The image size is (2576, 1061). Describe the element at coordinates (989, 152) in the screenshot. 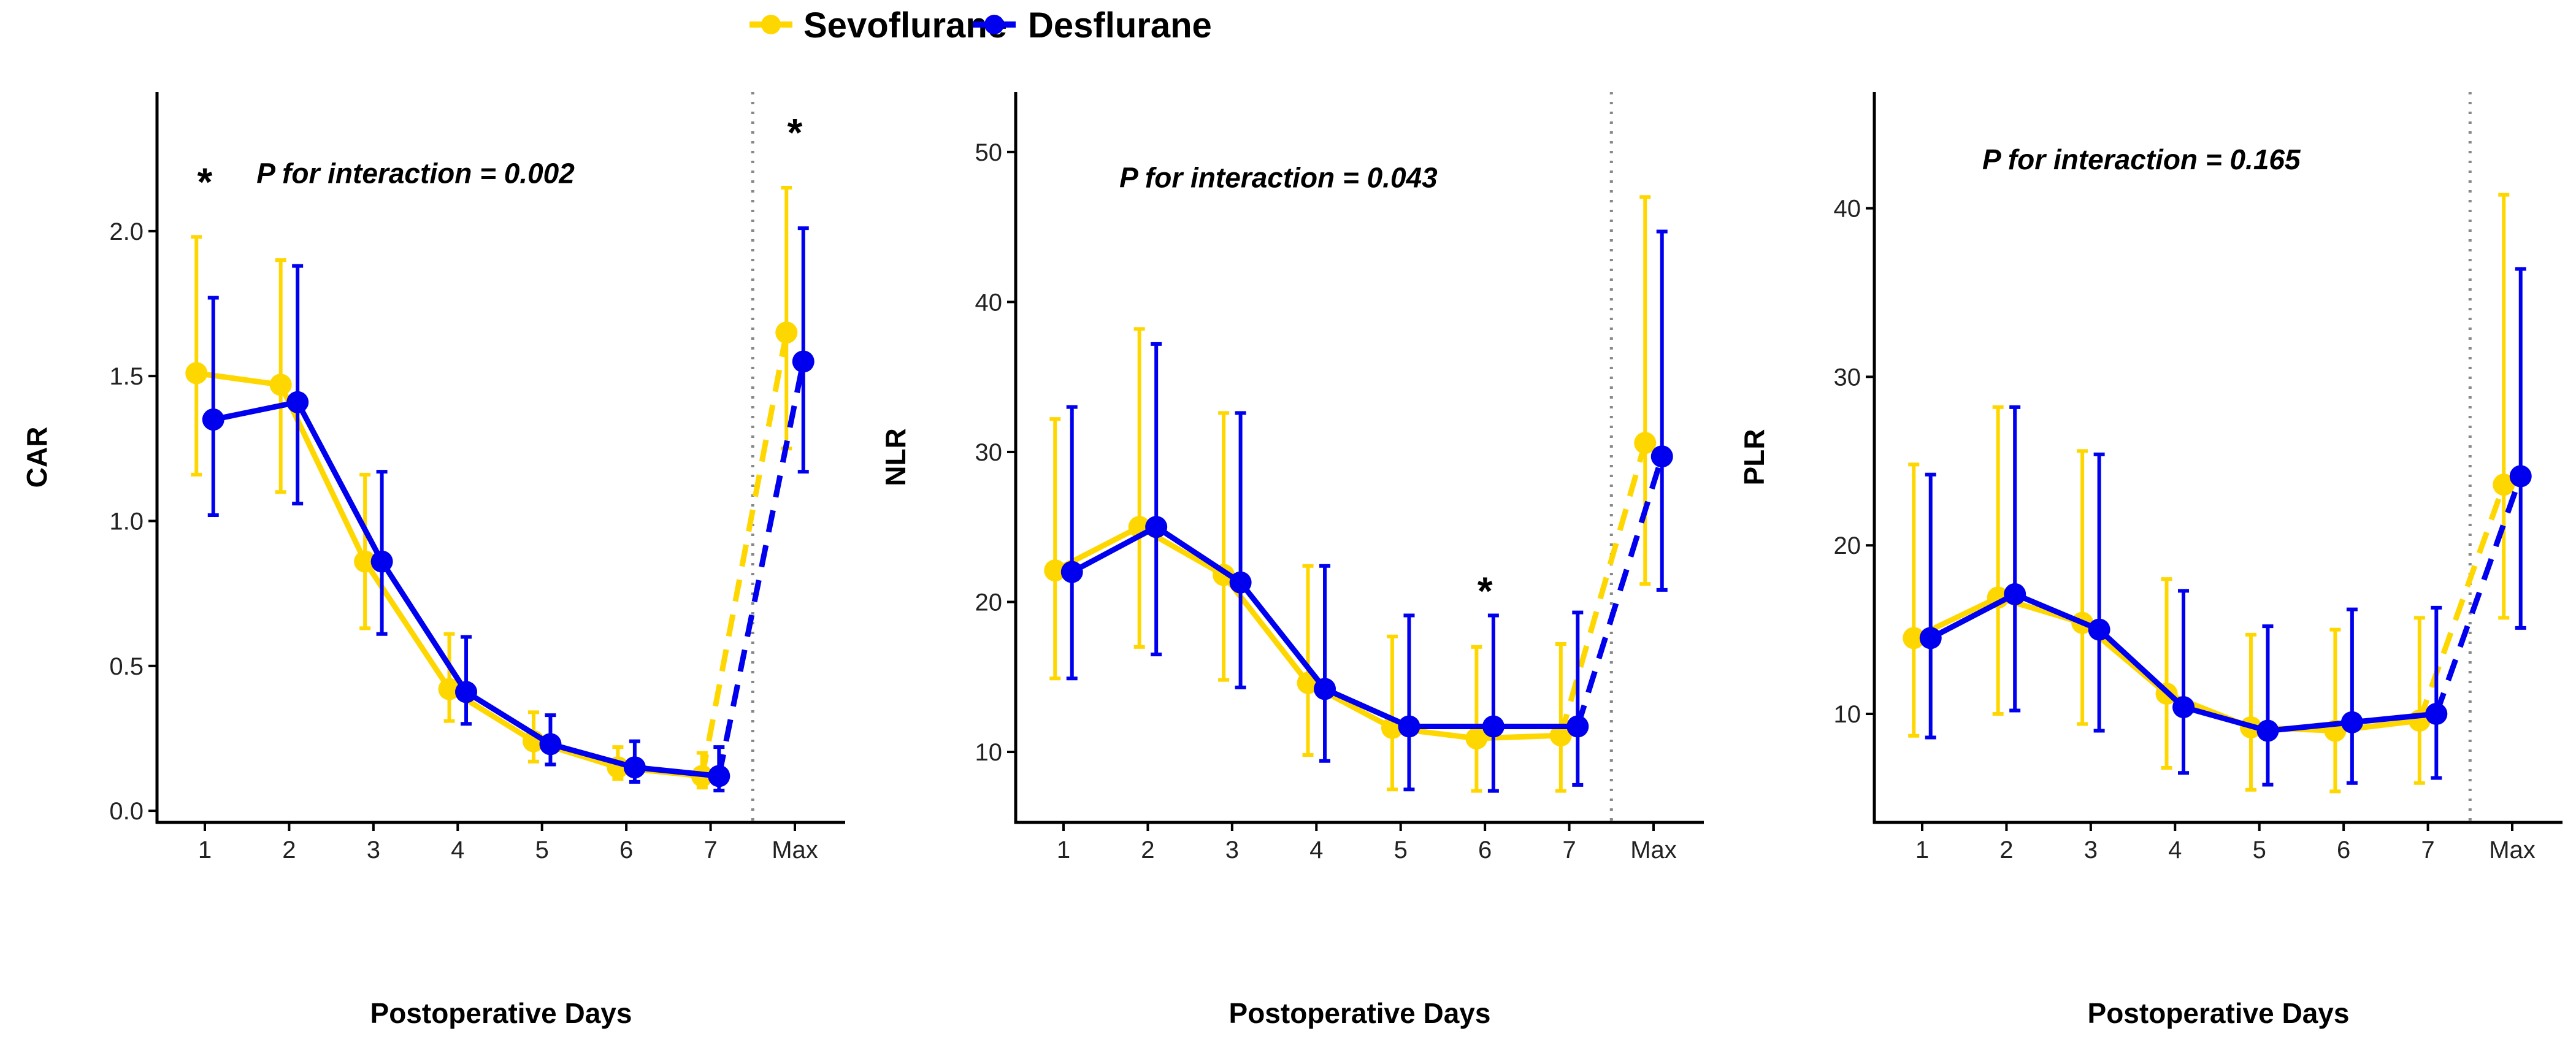

I see `y-tick-label: 50` at that location.